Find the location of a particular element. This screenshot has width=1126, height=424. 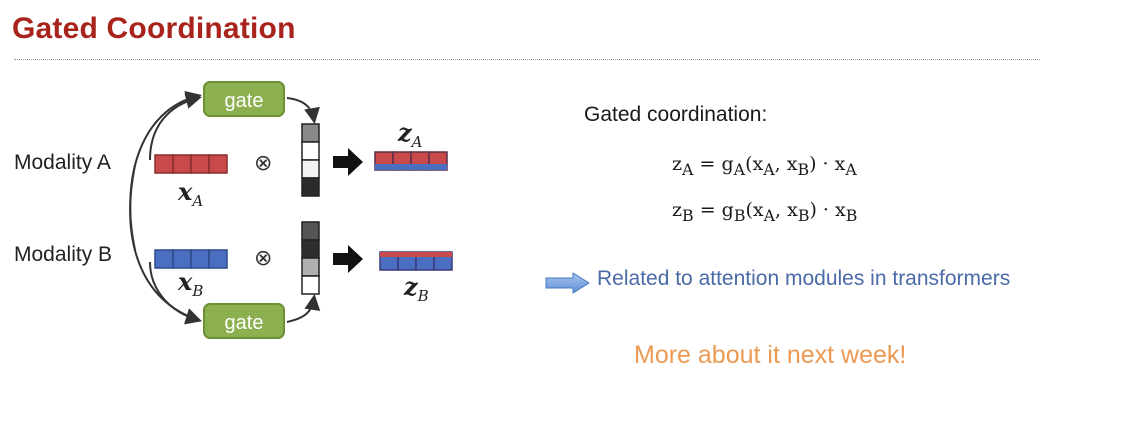

input-b-letter: x is located at coordinates (185, 281).